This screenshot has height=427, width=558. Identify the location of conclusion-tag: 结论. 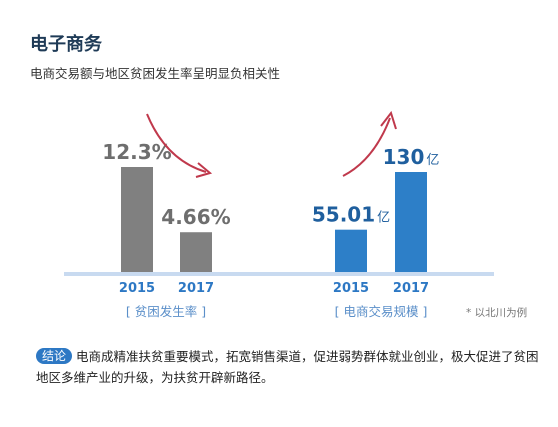
(54, 356).